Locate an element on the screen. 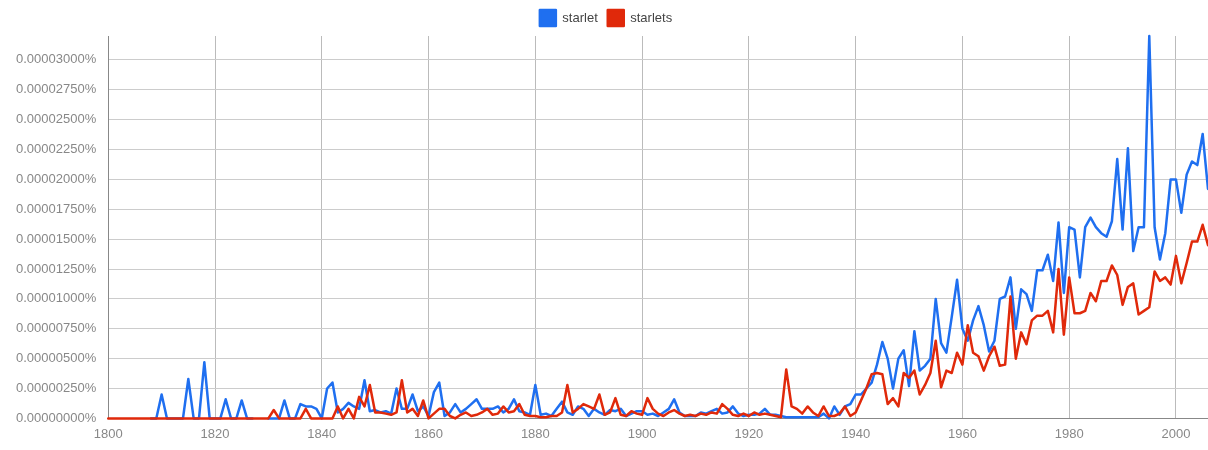 The height and width of the screenshot is (450, 1208). x-tick-label: 1820 is located at coordinates (215, 433).